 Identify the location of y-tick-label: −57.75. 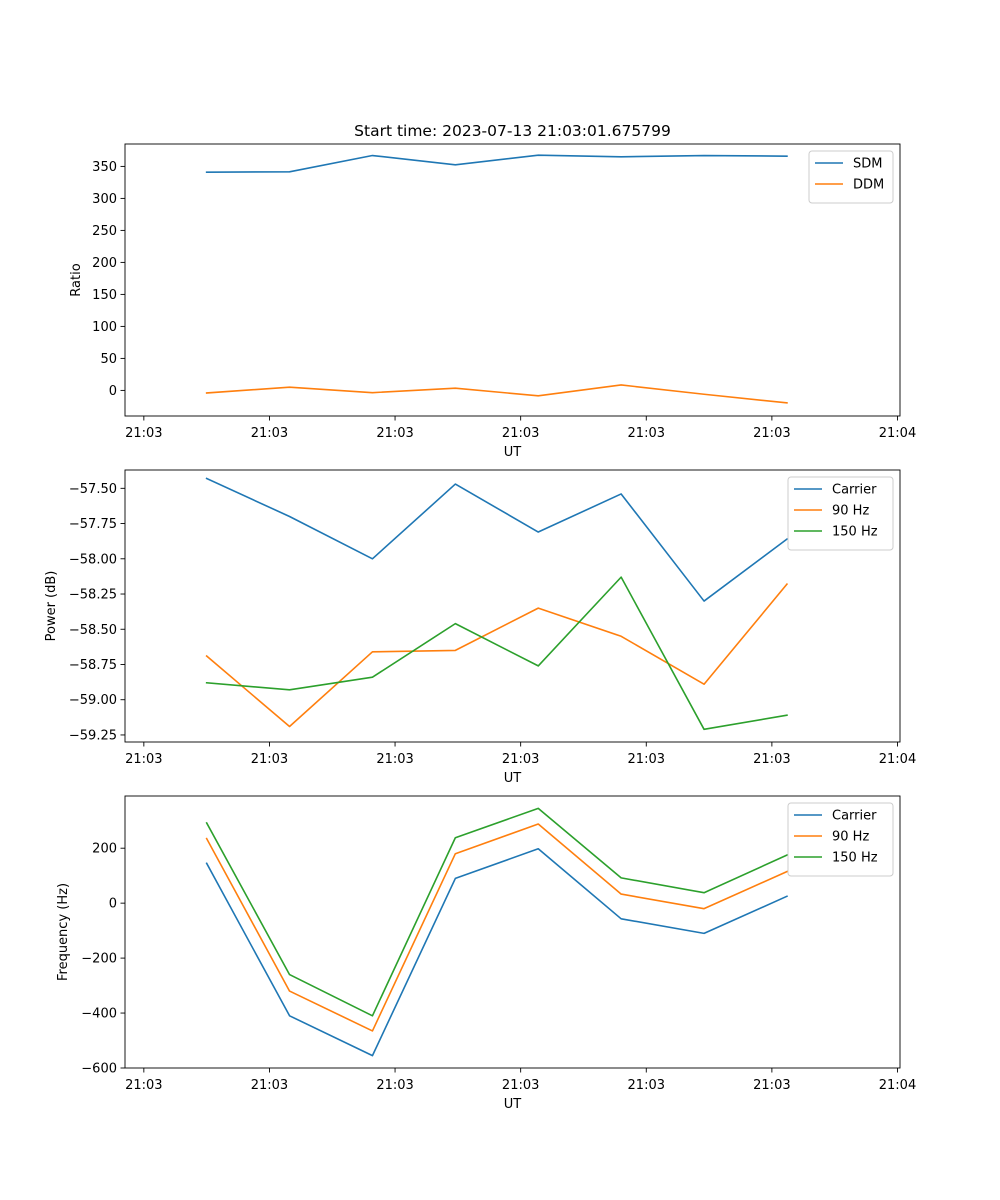
(93, 524).